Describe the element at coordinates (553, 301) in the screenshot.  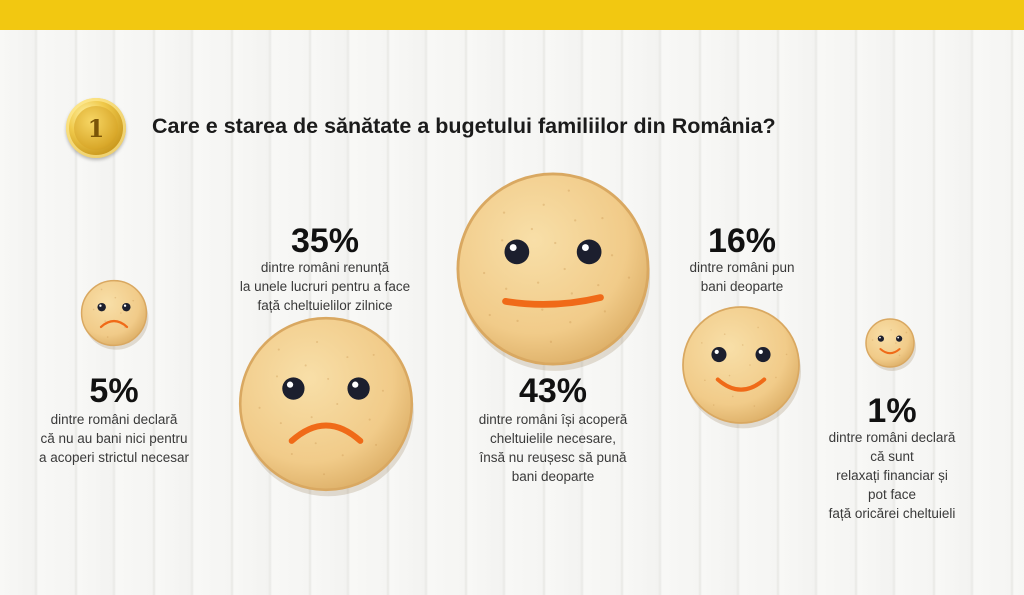
I see `mouth-neutral` at that location.